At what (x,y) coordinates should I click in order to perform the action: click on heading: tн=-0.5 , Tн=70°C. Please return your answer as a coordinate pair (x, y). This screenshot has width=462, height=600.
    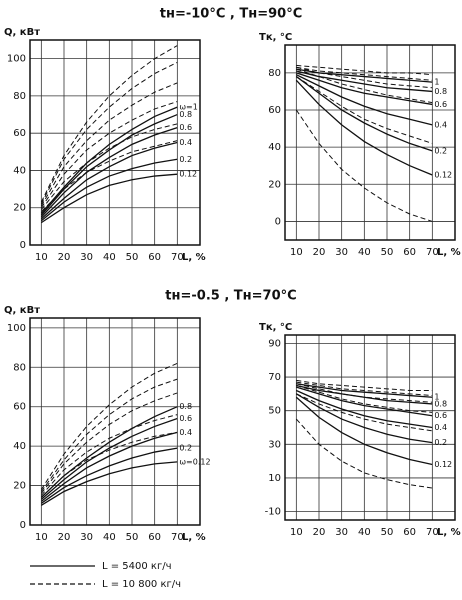
    Looking at the image, I should click on (230, 296).